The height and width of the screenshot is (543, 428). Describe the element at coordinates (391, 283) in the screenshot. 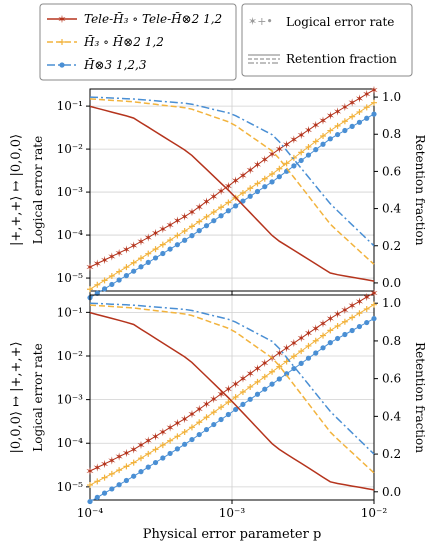

I see `y-right-tick-label: 0.0` at that location.